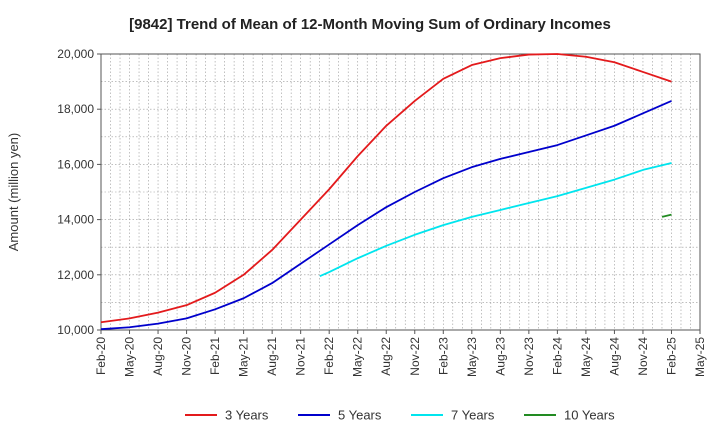 The height and width of the screenshot is (440, 720). Describe the element at coordinates (586, 357) in the screenshot. I see `x-tick-label: May-24` at that location.